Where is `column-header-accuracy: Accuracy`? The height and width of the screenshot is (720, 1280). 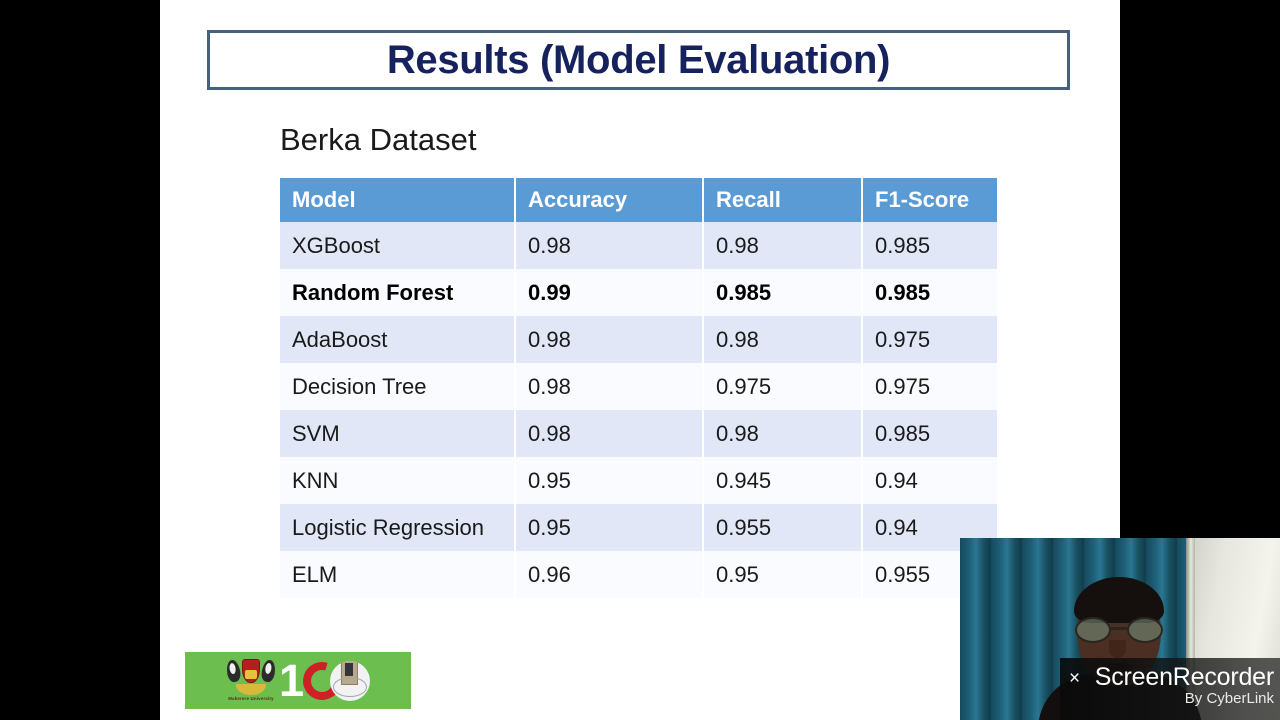 column-header-accuracy: Accuracy is located at coordinates (609, 200).